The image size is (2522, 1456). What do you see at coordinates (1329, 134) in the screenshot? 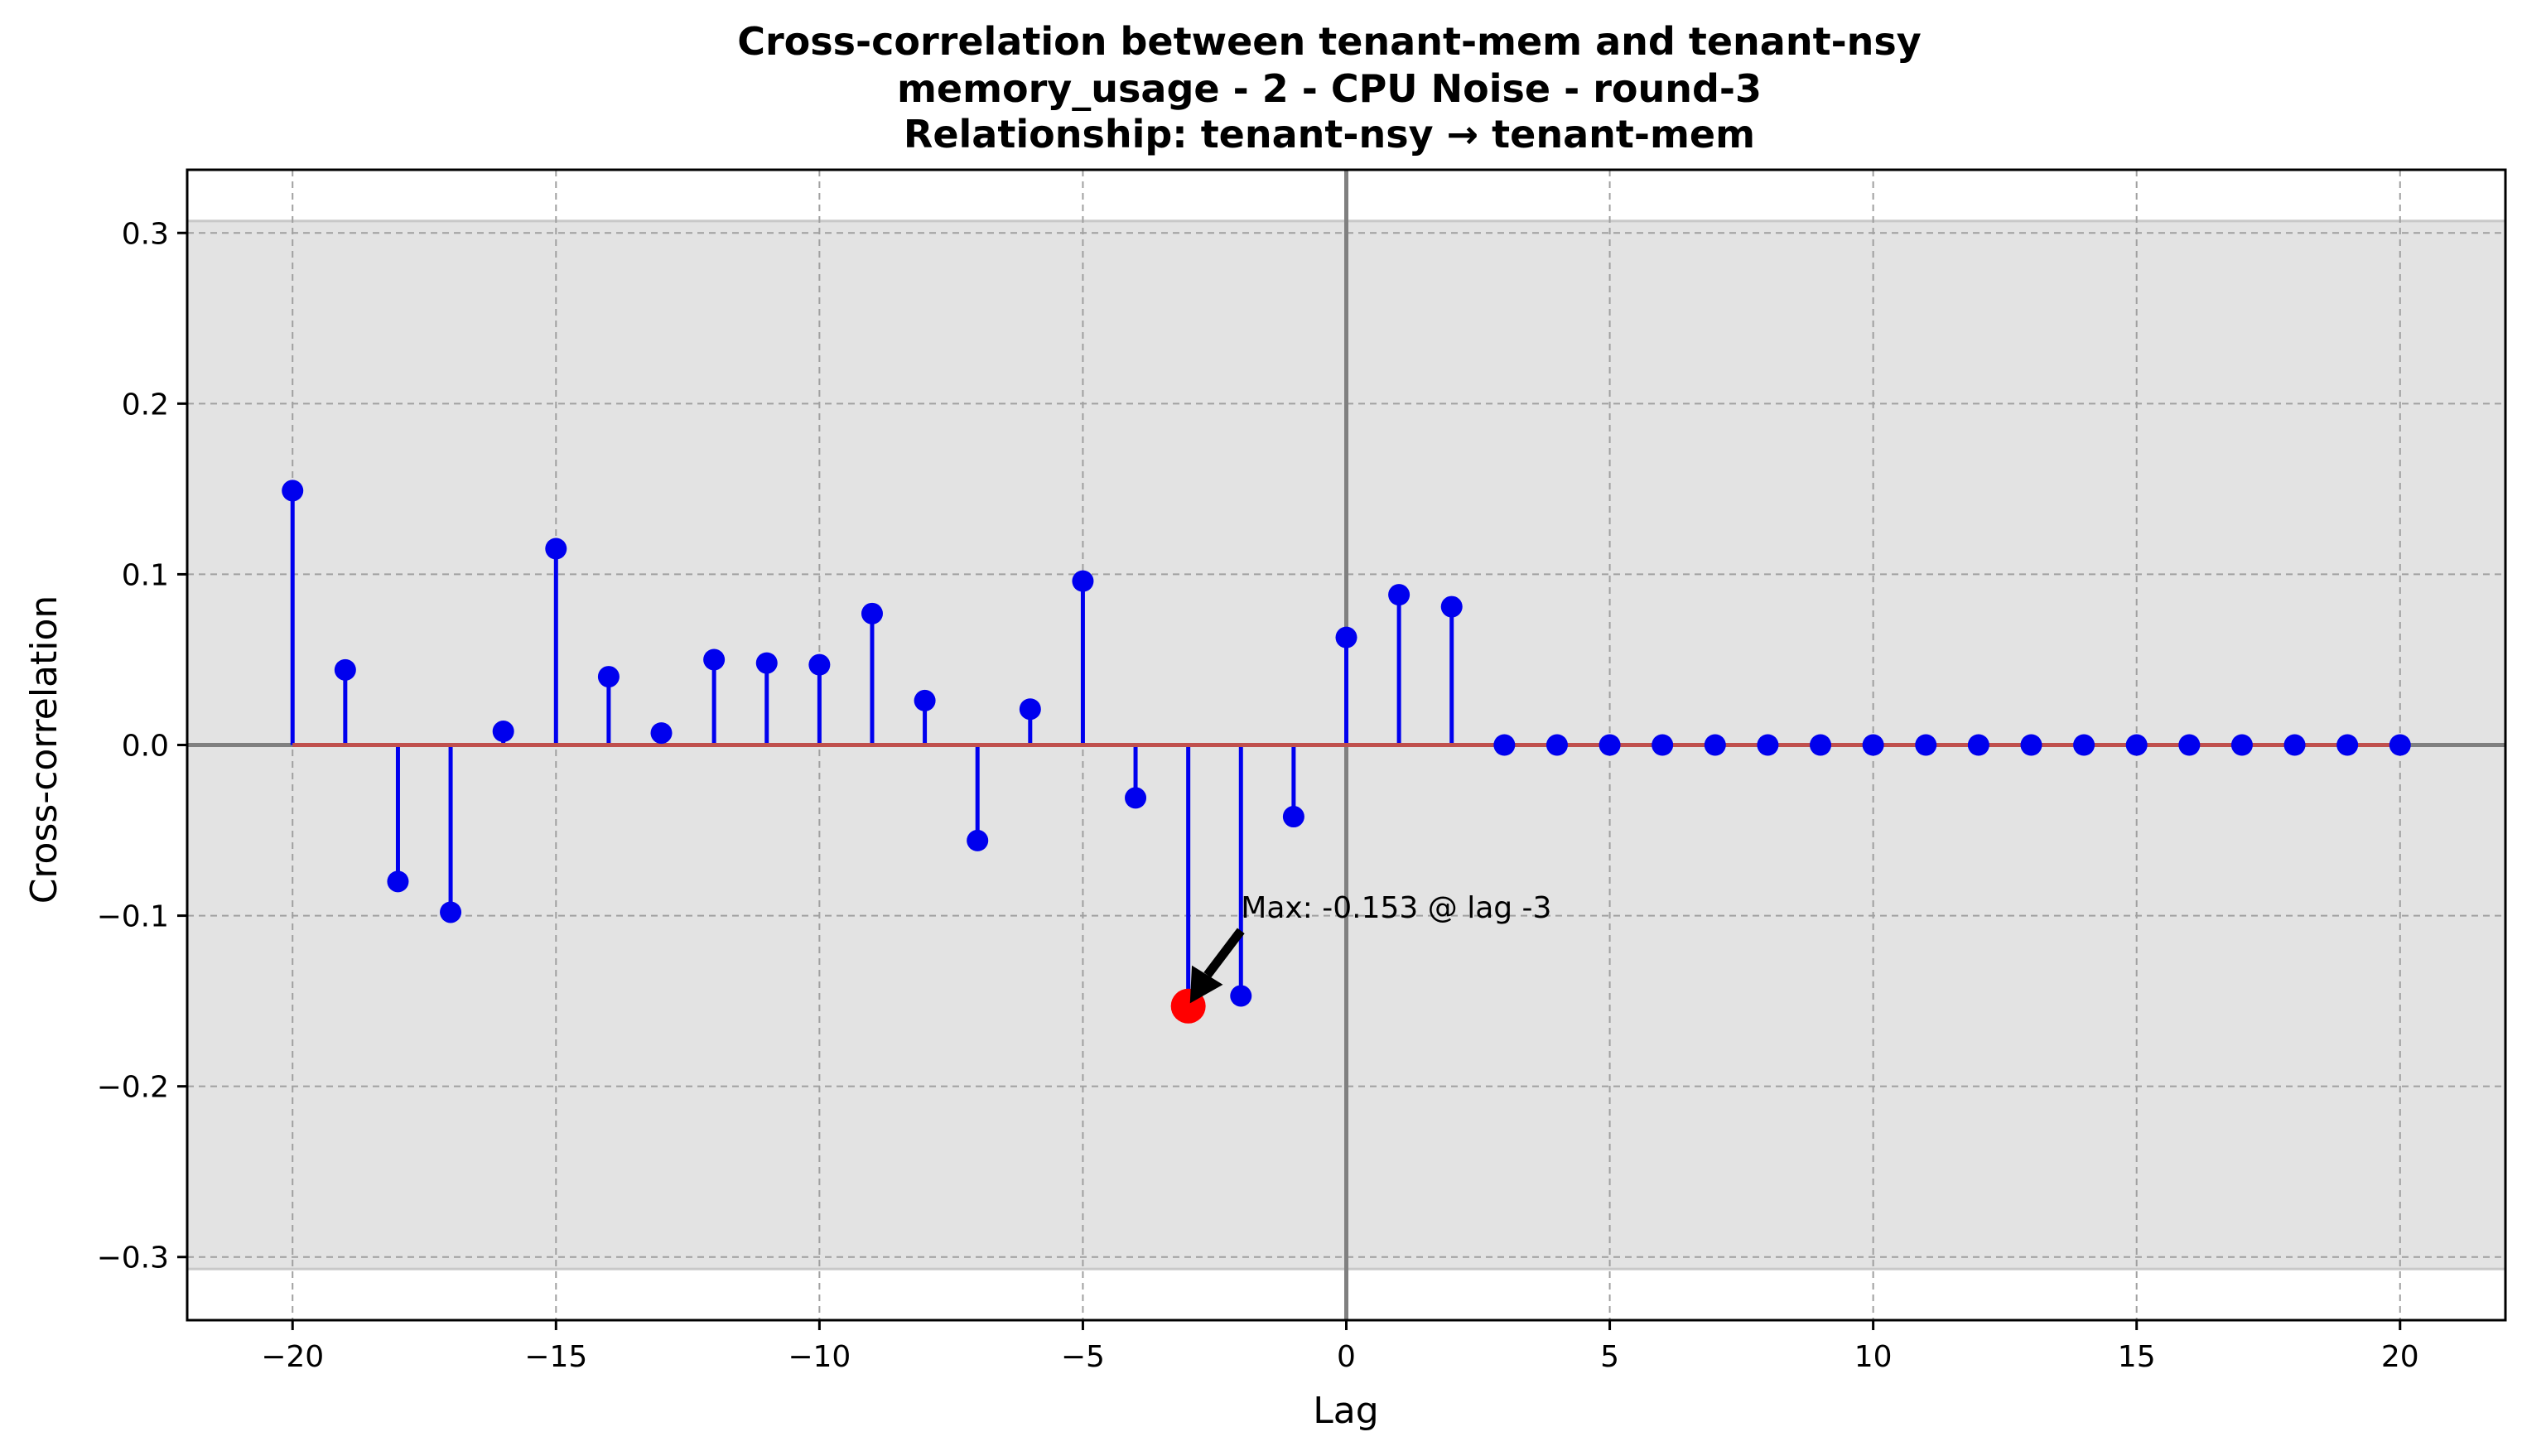
I see `chart-title-line-3: Relationship: tenant-nsy → tenant-mem` at bounding box center [1329, 134].